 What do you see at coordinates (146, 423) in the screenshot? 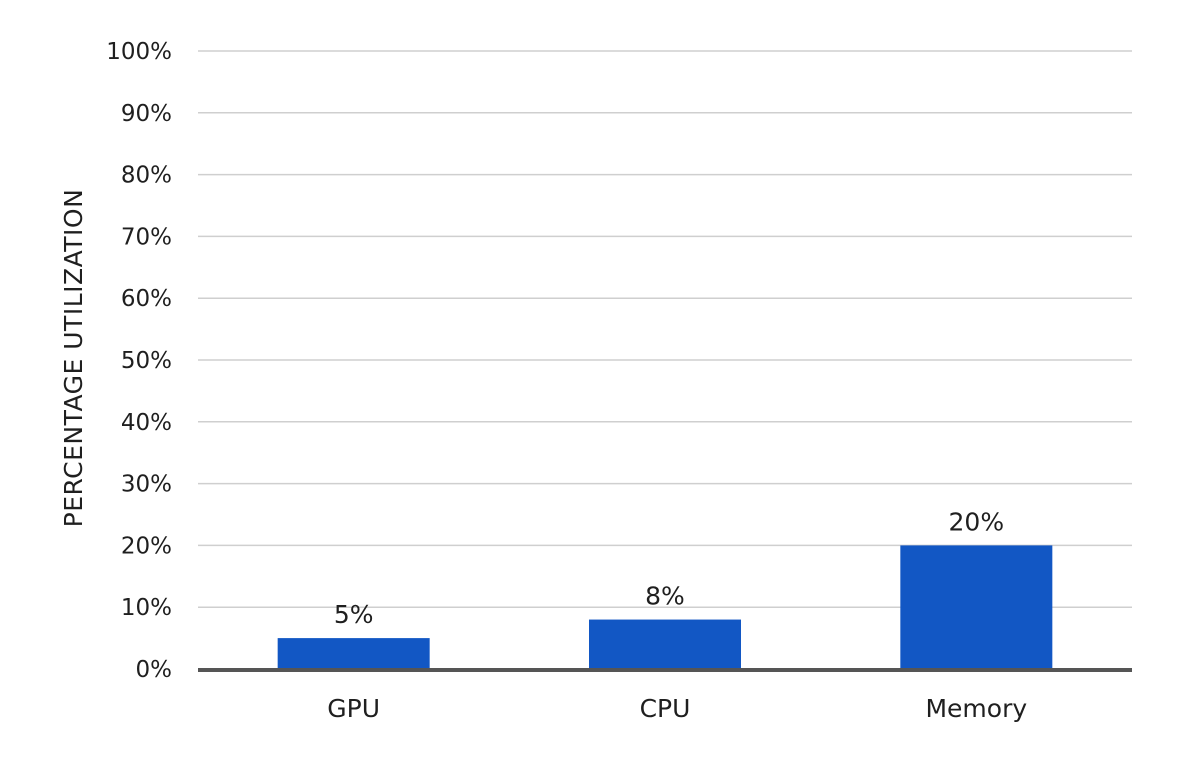
I see `y-tick-label: 40%` at bounding box center [146, 423].